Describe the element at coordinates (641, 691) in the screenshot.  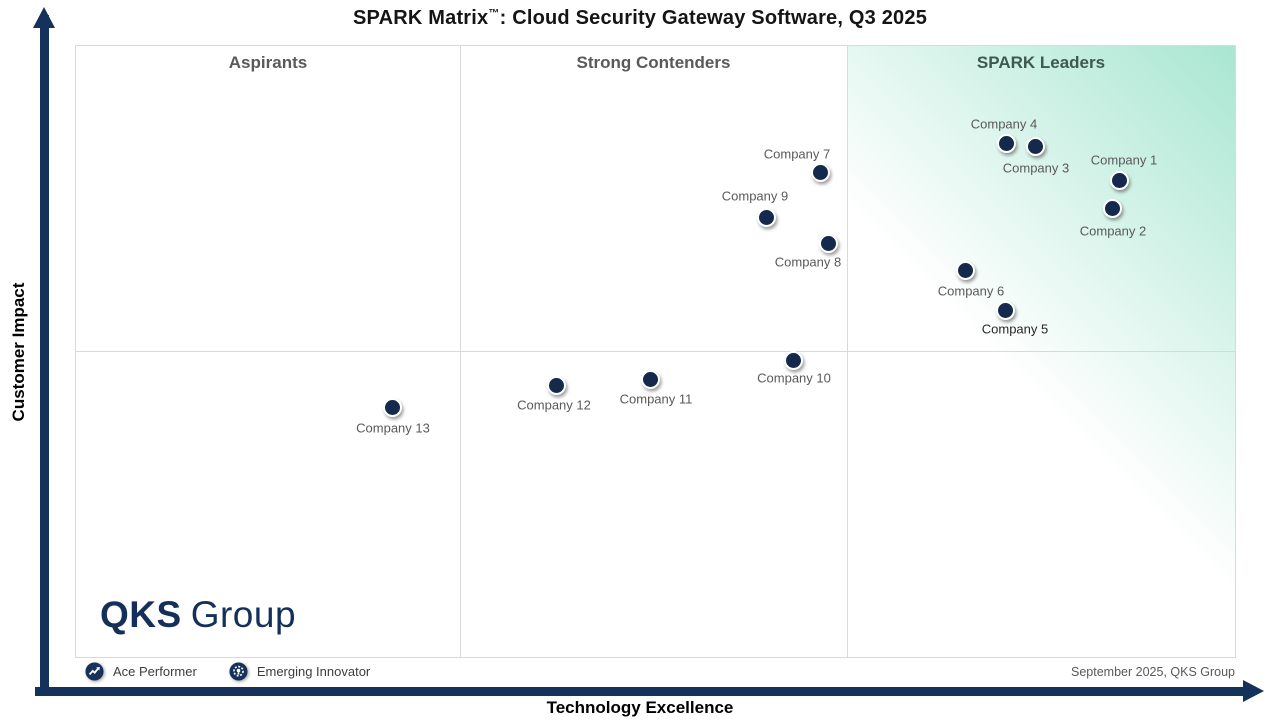
I see `x-axis-line` at that location.